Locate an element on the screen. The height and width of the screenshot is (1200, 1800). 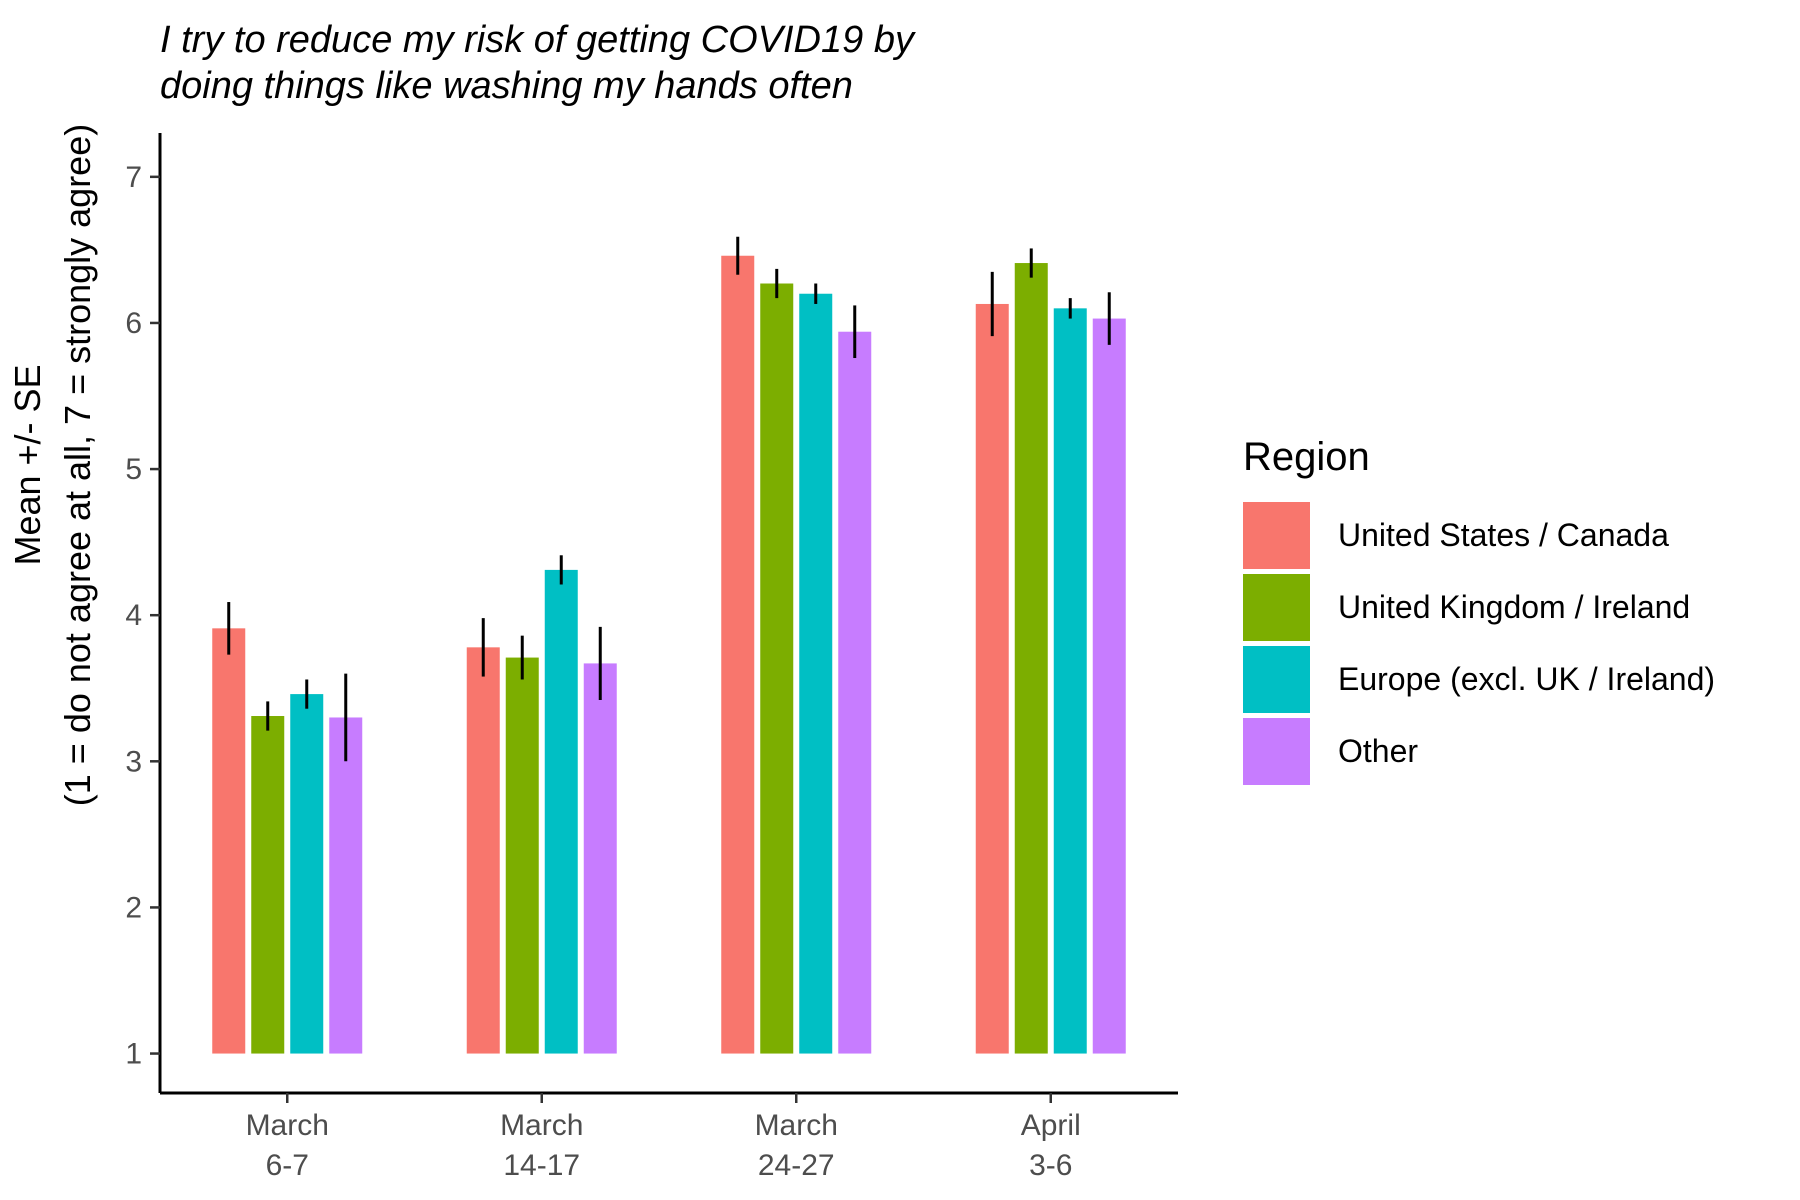
chart-title-line-2: doing things like washing my hands often is located at coordinates (506, 86).